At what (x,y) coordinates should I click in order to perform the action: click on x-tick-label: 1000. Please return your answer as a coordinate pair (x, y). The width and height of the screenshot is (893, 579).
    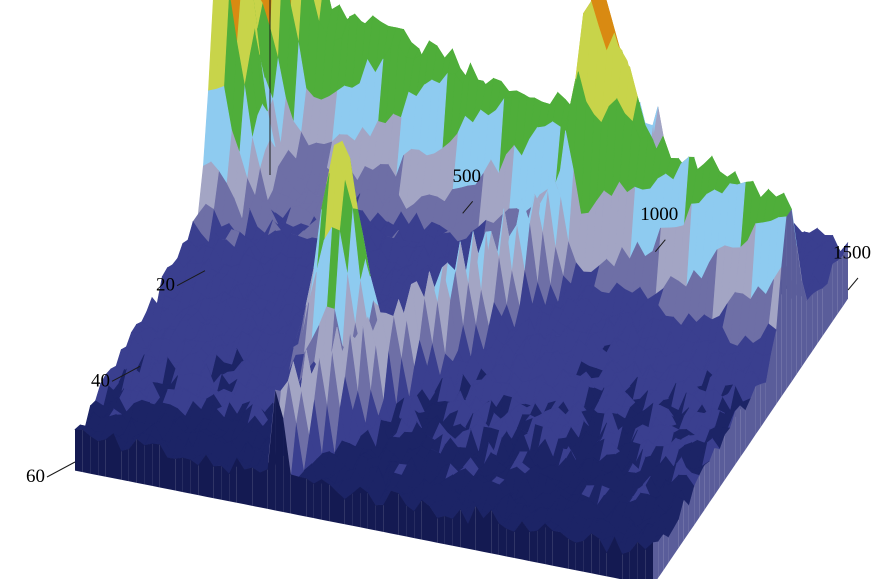
    Looking at the image, I should click on (659, 214).